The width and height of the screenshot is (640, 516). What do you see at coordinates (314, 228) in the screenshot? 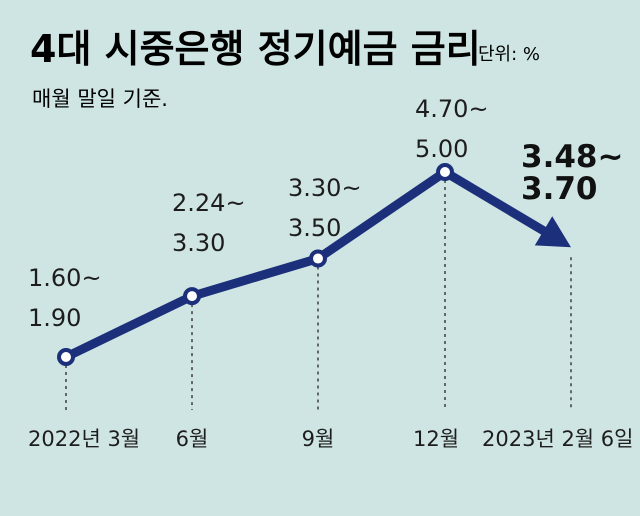
I see `data-label-high: 3.50` at bounding box center [314, 228].